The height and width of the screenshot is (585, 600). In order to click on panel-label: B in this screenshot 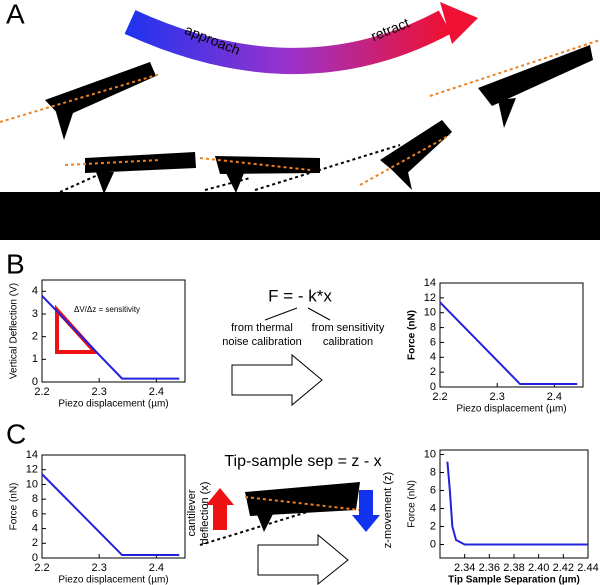, I will do `click(15, 263)`.